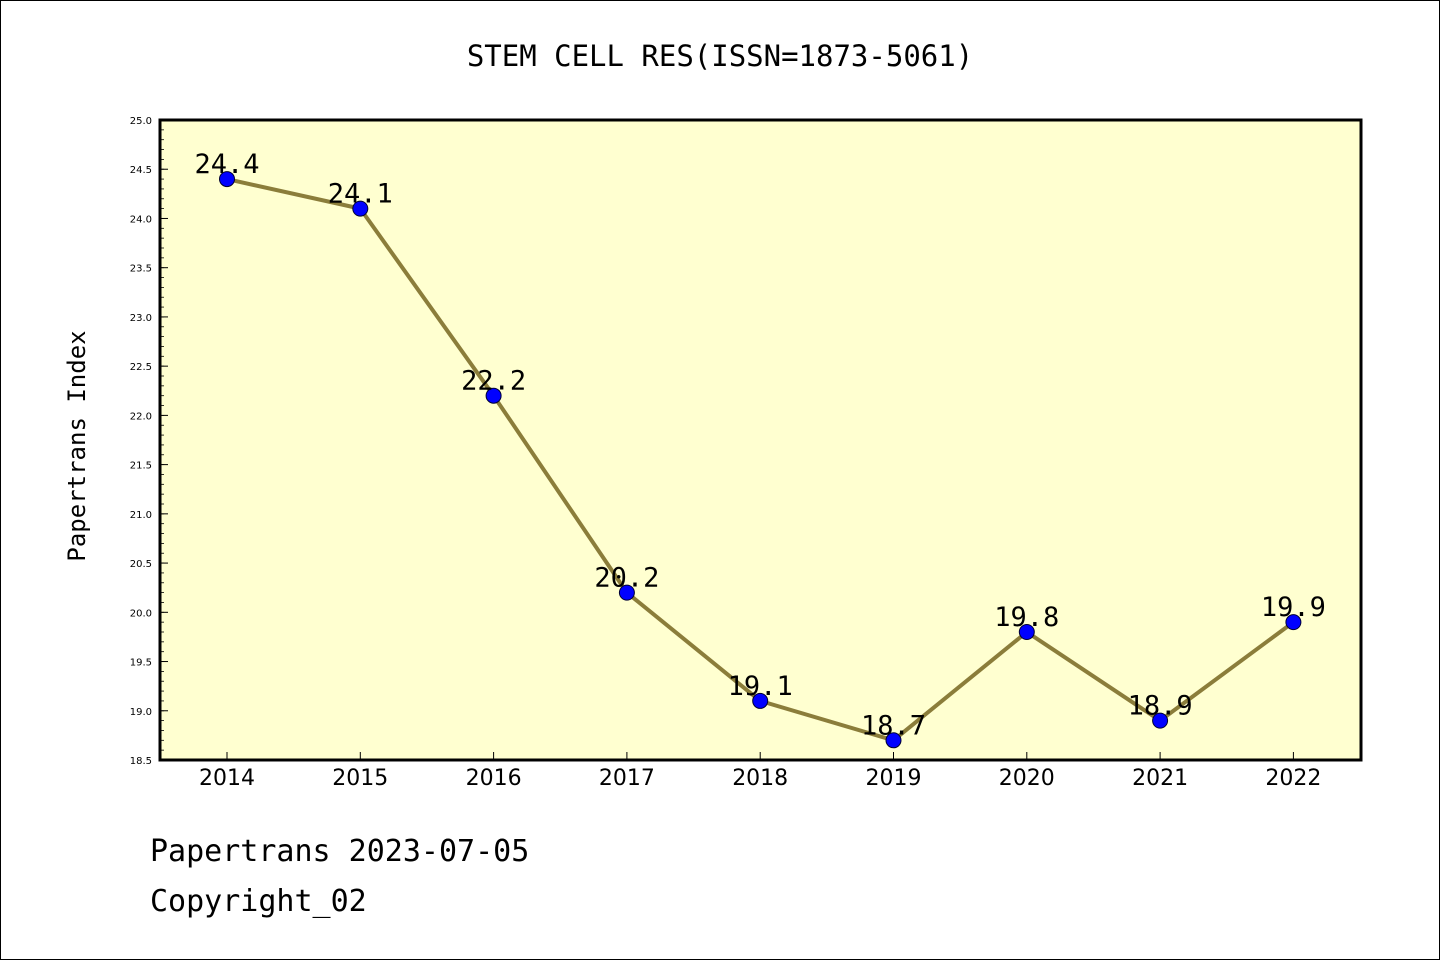 The width and height of the screenshot is (1440, 960). What do you see at coordinates (141, 219) in the screenshot?
I see `y-tick-label: 24.0` at bounding box center [141, 219].